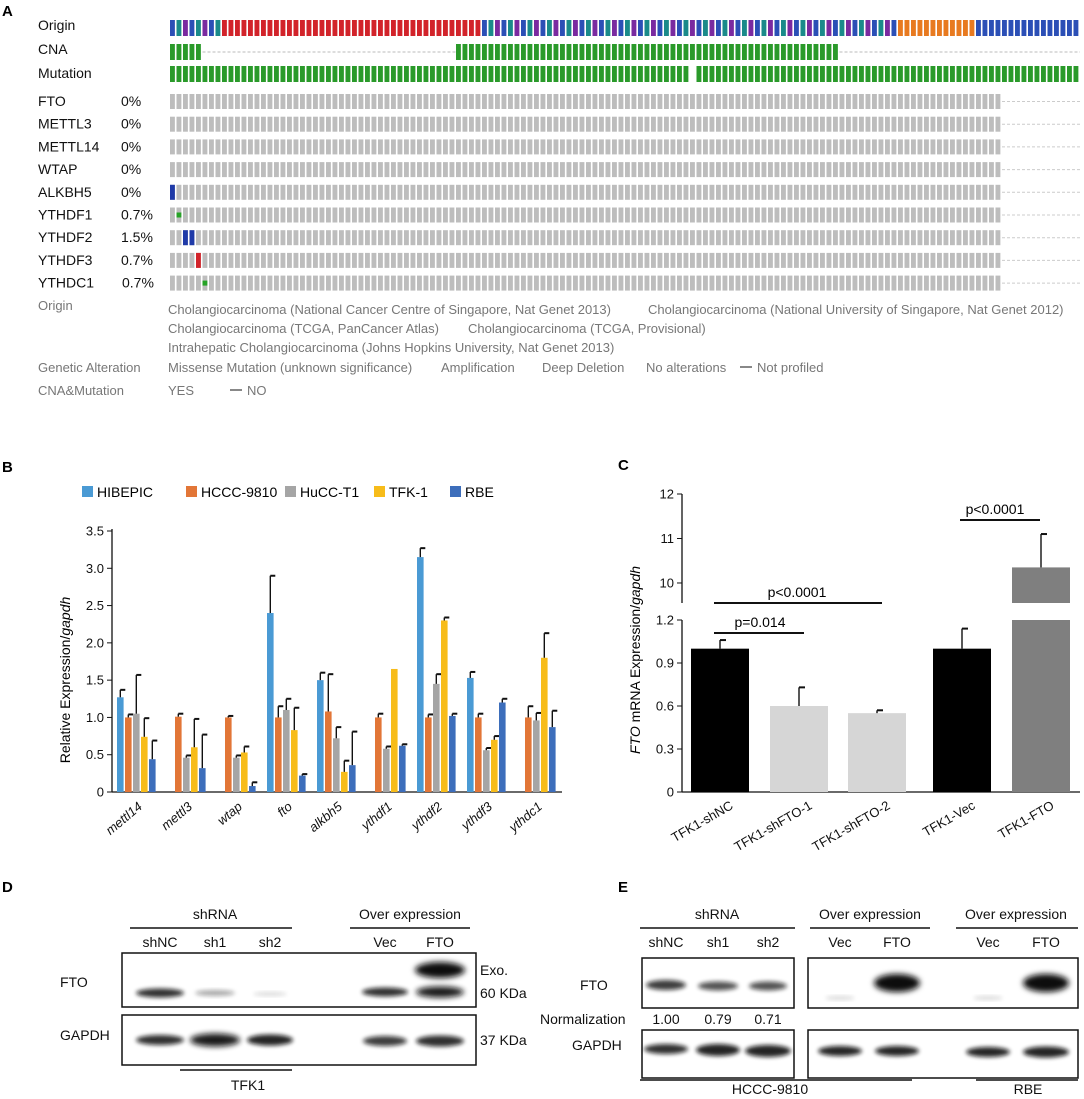 This screenshot has height=1099, width=1084. I want to click on panel-letter-b: B, so click(7, 467).